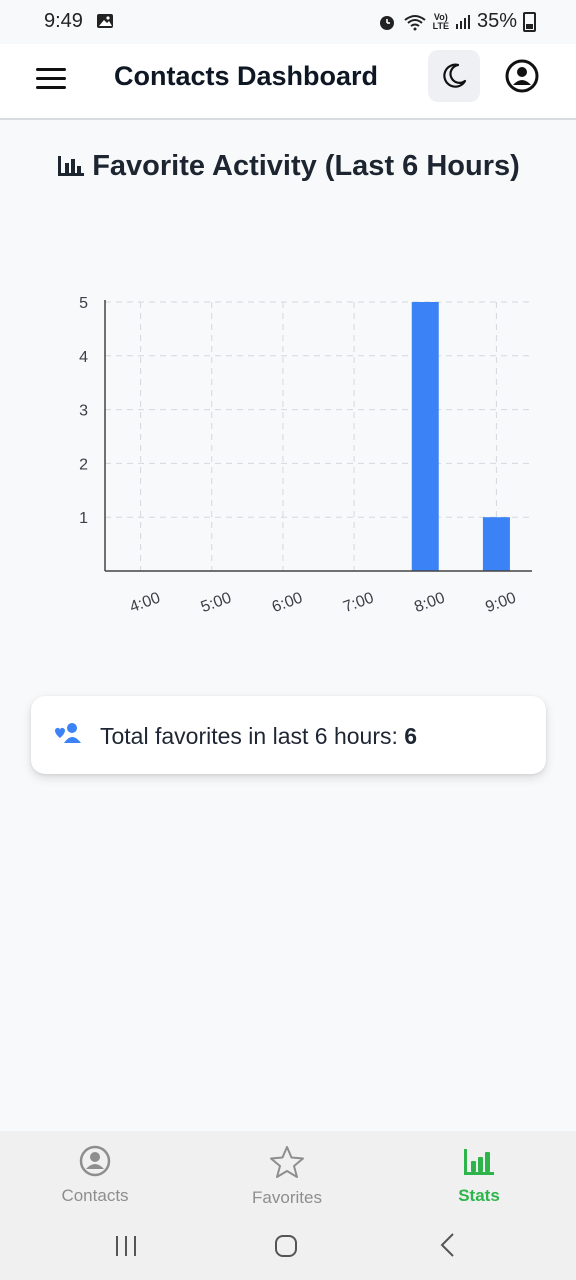  I want to click on nav-contacts-label: Contacts, so click(95, 1195).